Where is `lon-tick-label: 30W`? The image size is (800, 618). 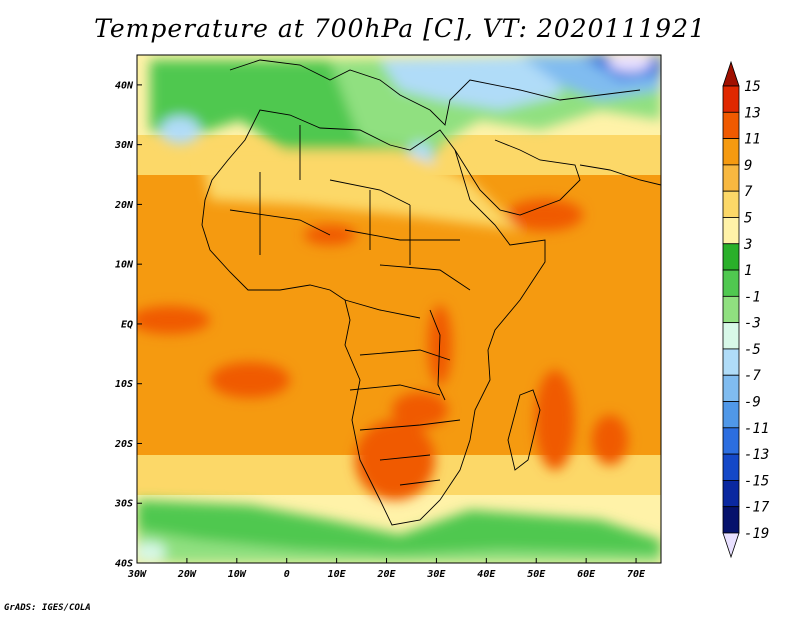
lon-tick-label: 30W is located at coordinates (137, 574).